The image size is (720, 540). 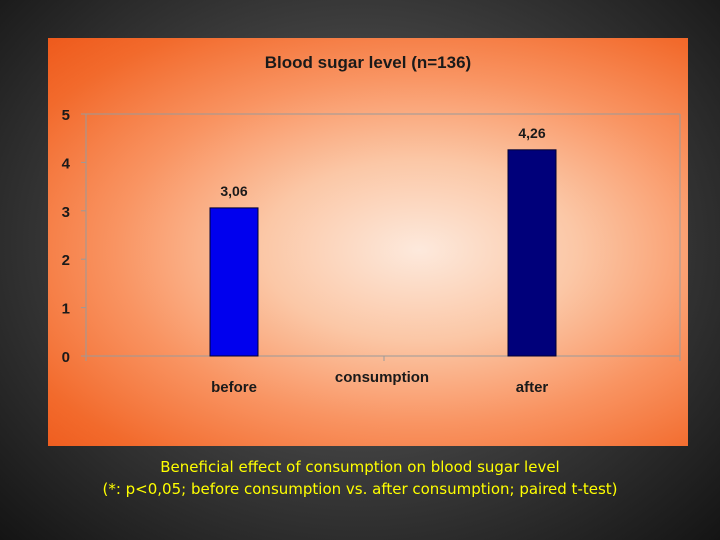 What do you see at coordinates (233, 191) in the screenshot?
I see `data-label-before: 3,06` at bounding box center [233, 191].